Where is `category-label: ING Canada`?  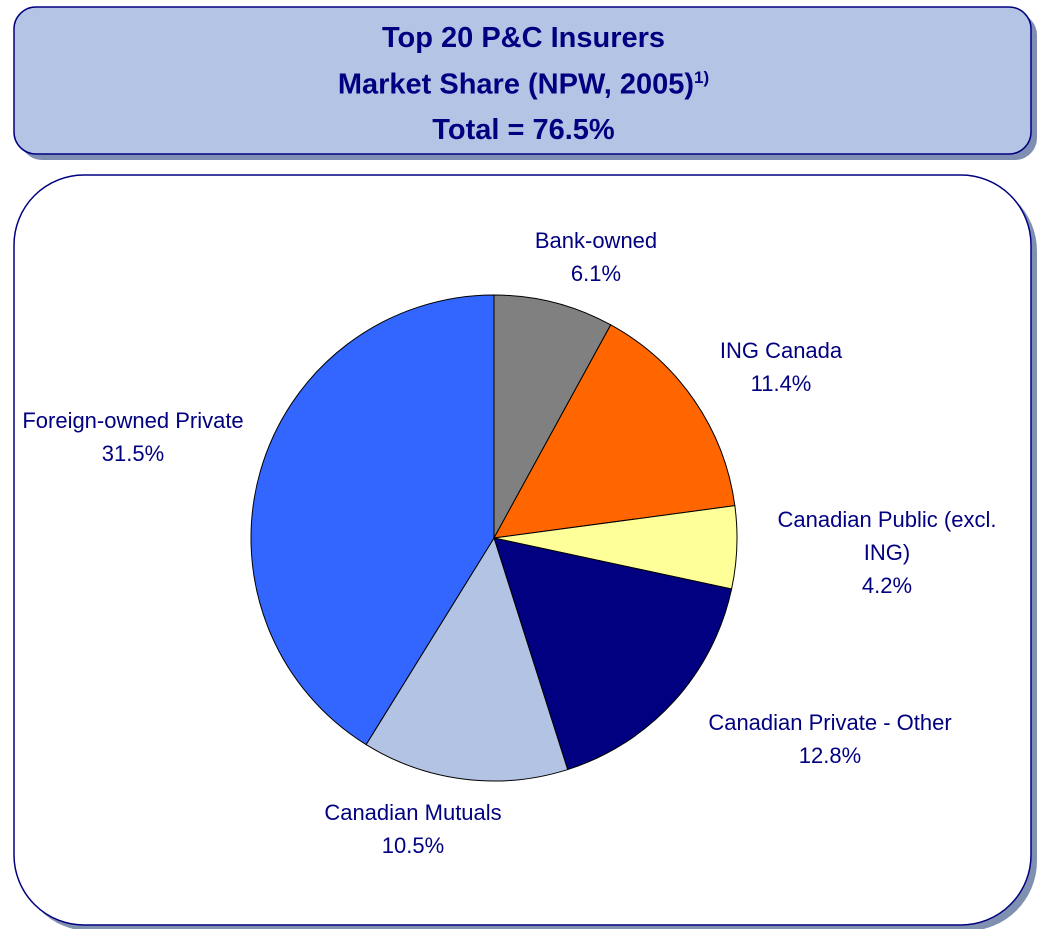 category-label: ING Canada is located at coordinates (781, 350).